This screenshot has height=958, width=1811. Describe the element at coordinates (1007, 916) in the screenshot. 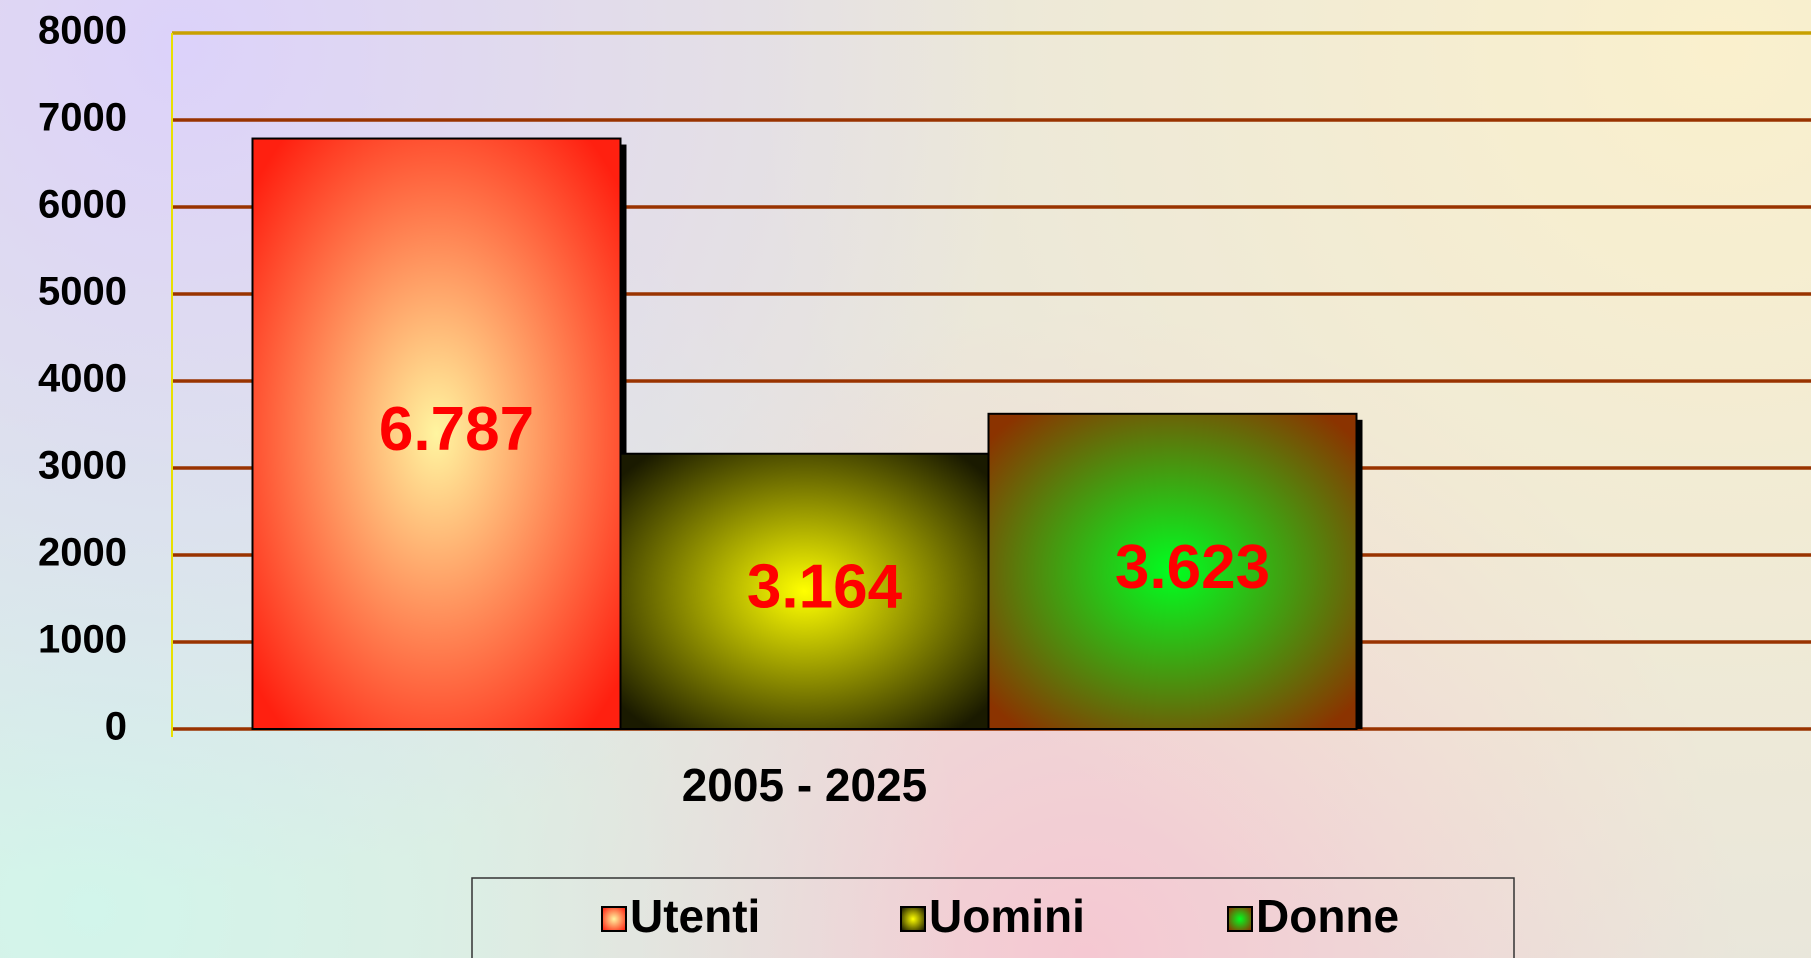

I see `legend-label: Uomini` at that location.